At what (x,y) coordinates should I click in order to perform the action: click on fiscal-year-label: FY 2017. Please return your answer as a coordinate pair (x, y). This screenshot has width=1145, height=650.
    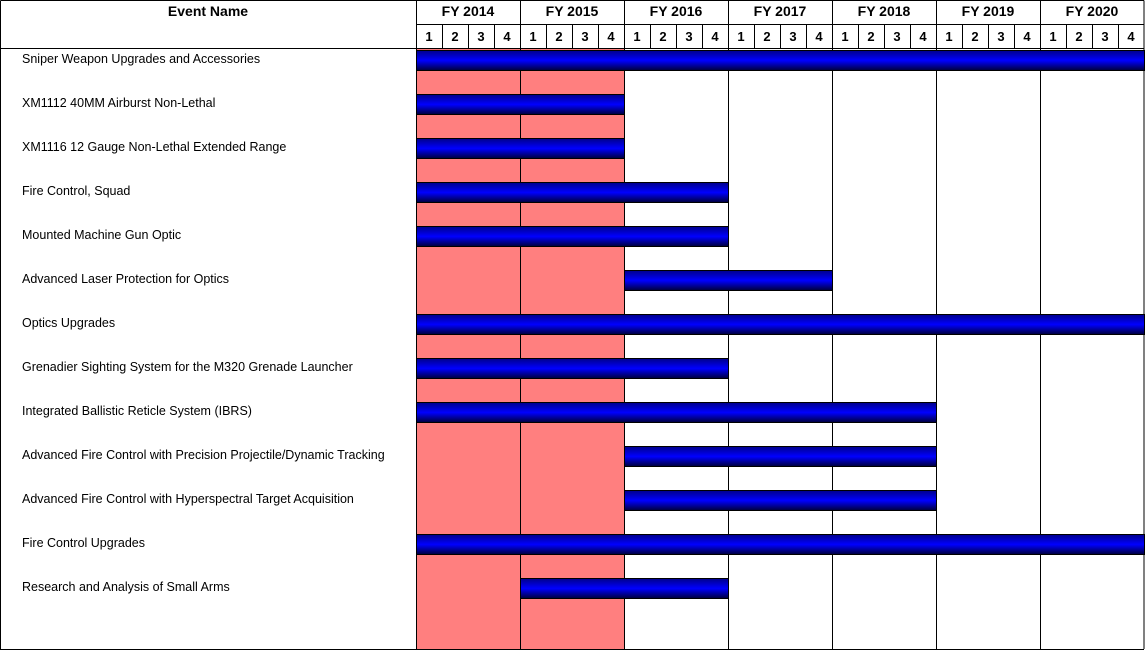
    Looking at the image, I should click on (780, 11).